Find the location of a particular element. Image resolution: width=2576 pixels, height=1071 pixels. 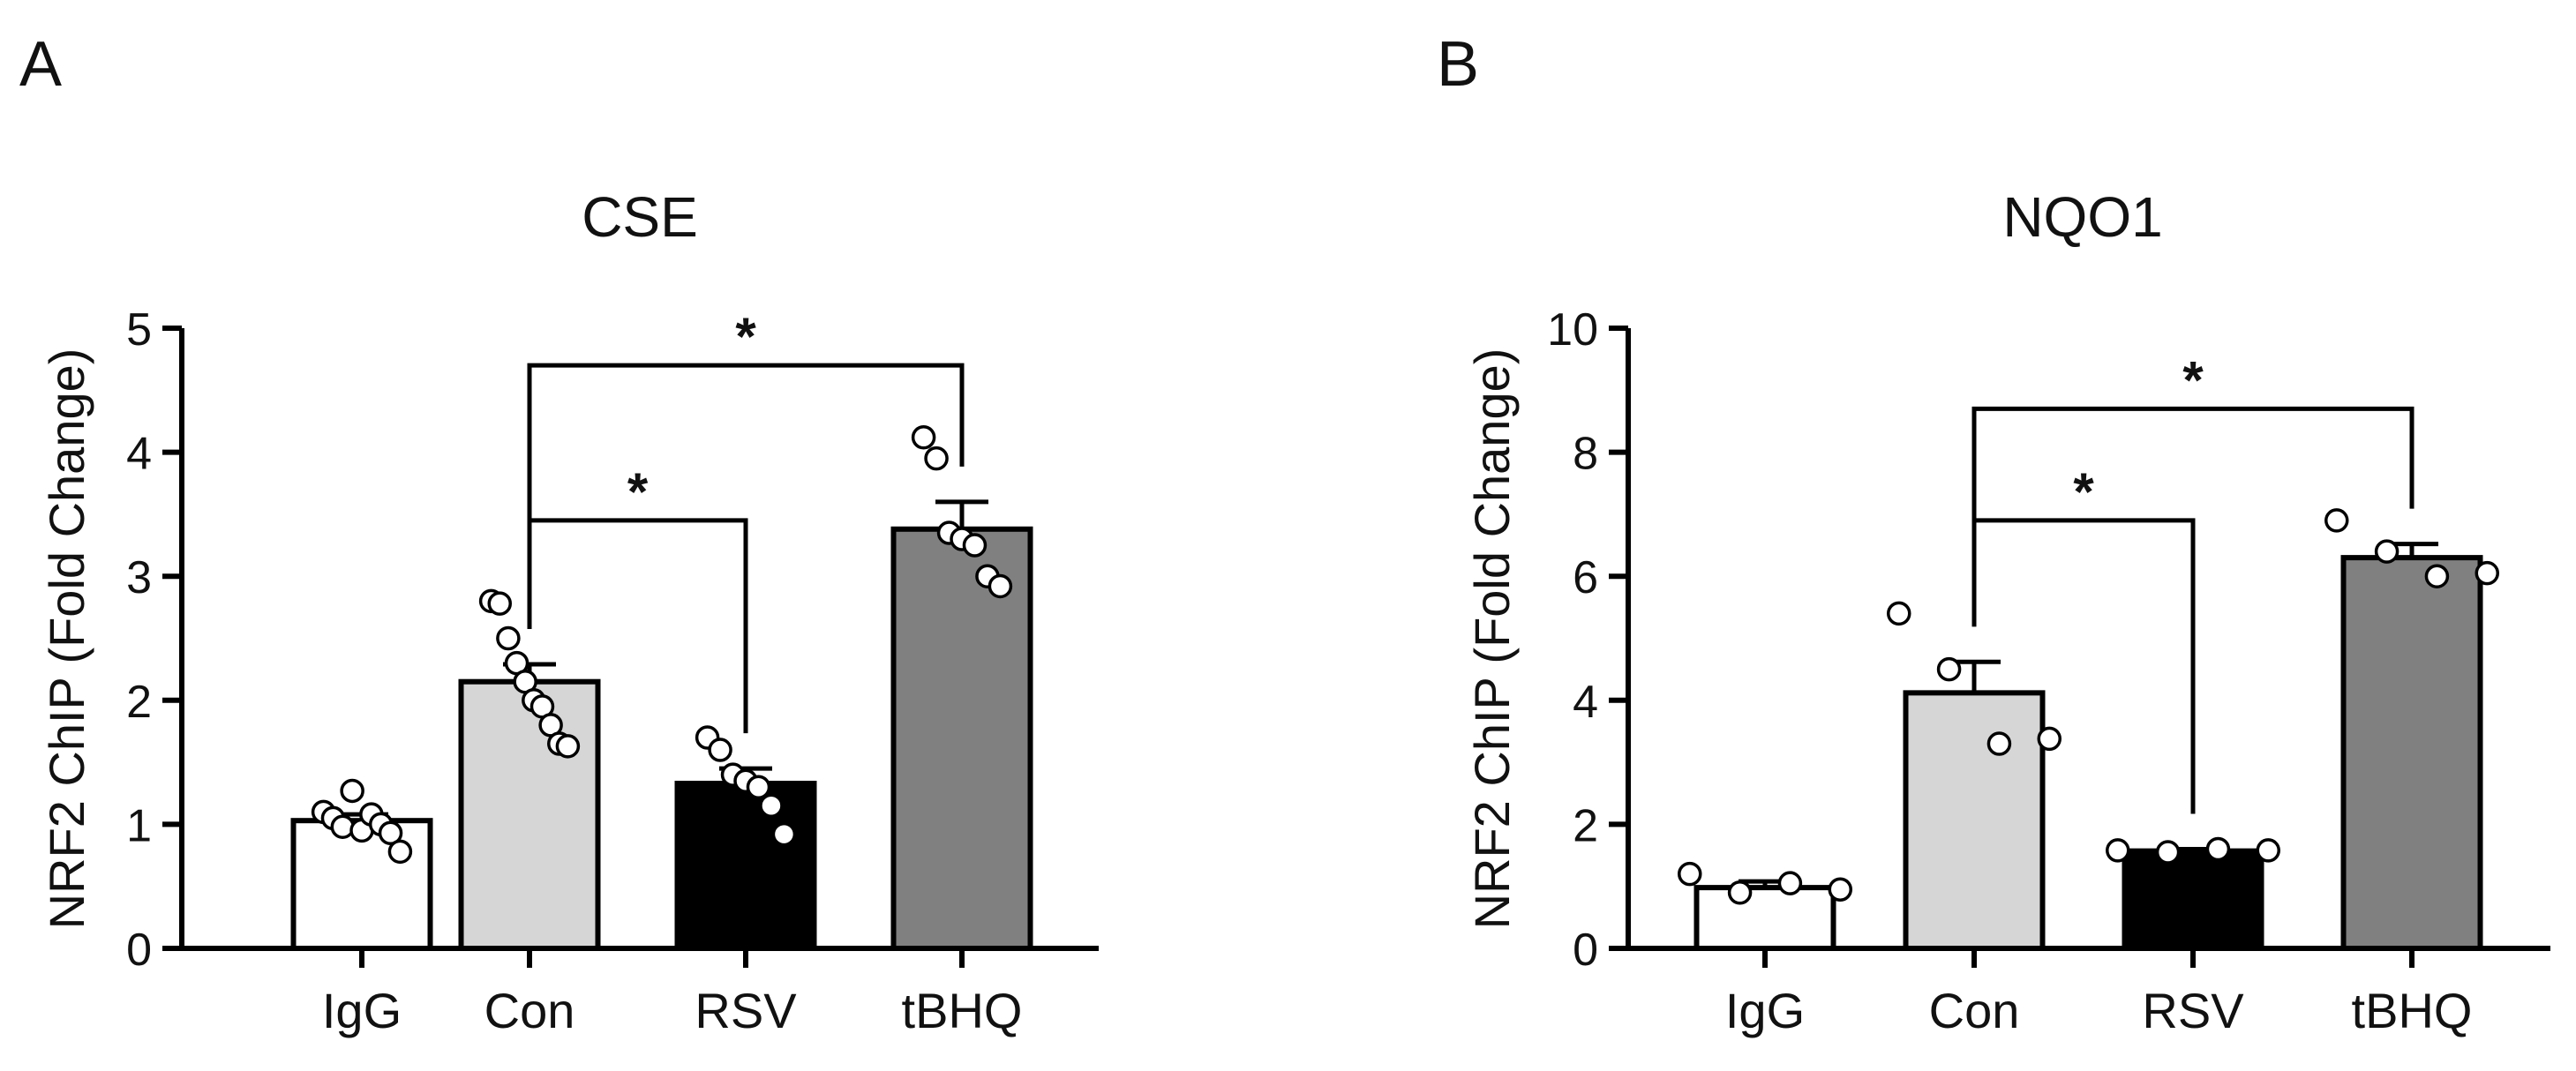

y-tick-label: 3 is located at coordinates (139, 577).